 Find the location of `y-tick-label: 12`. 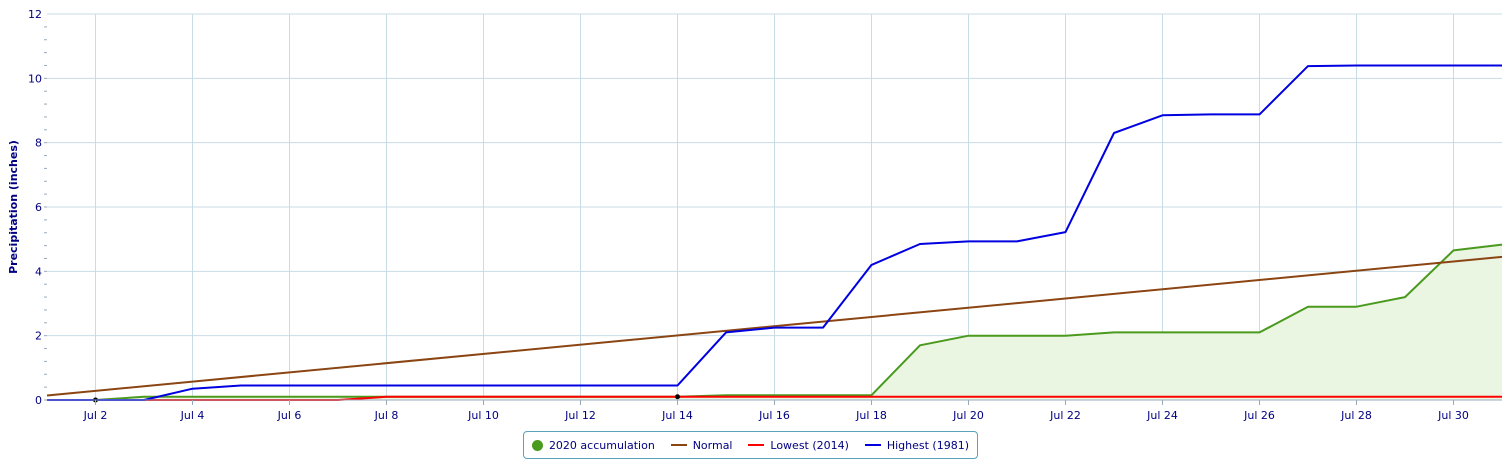

y-tick-label: 12 is located at coordinates (35, 14).